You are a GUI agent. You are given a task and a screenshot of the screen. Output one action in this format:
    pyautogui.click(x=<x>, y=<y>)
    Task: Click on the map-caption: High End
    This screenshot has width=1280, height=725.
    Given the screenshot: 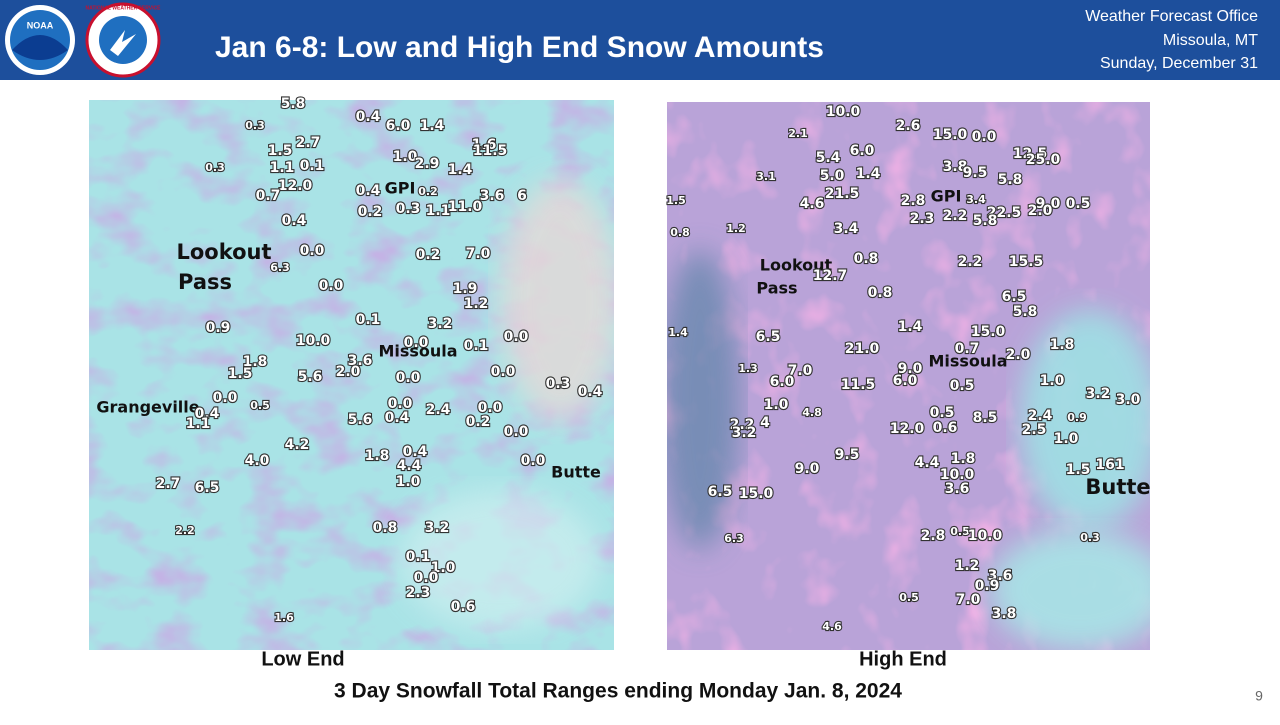 What is the action you would take?
    pyautogui.click(x=903, y=659)
    